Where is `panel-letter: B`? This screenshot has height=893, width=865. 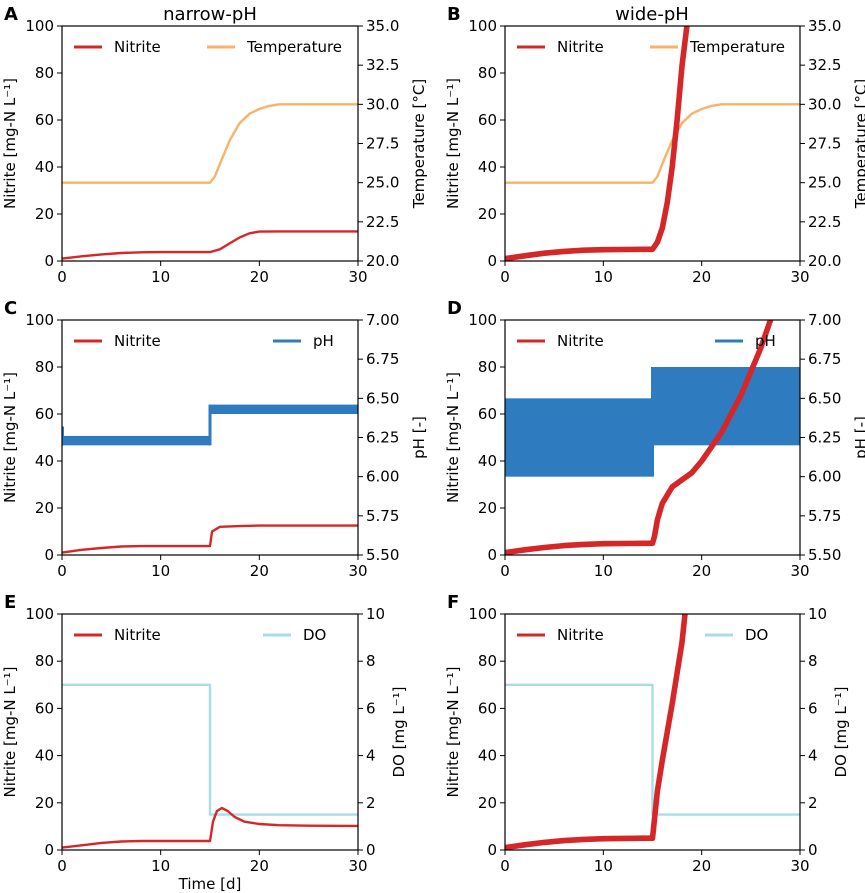
panel-letter: B is located at coordinates (454, 14).